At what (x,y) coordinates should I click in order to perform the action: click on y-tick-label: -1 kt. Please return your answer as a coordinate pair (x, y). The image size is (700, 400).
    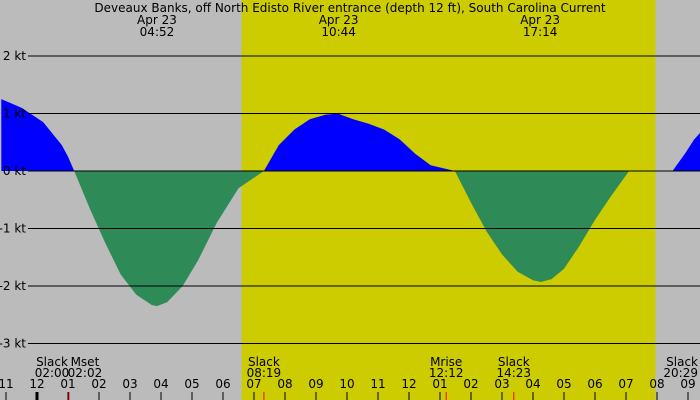
    Looking at the image, I should click on (13, 229).